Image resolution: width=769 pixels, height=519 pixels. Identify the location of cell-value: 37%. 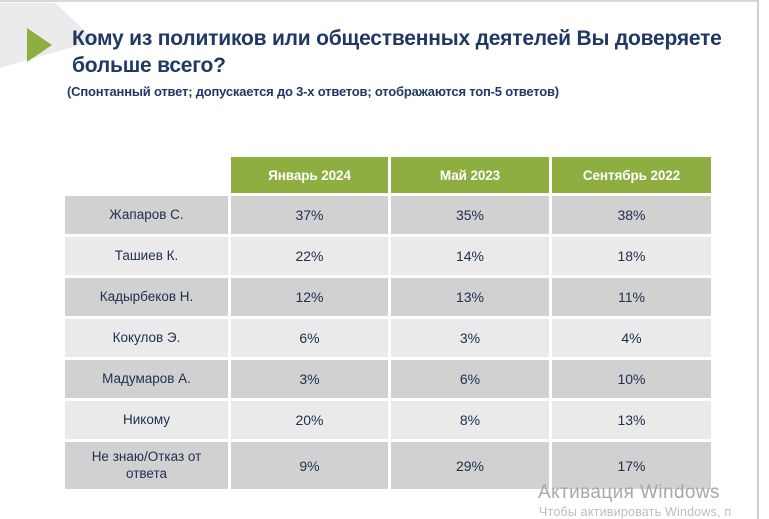
(309, 215).